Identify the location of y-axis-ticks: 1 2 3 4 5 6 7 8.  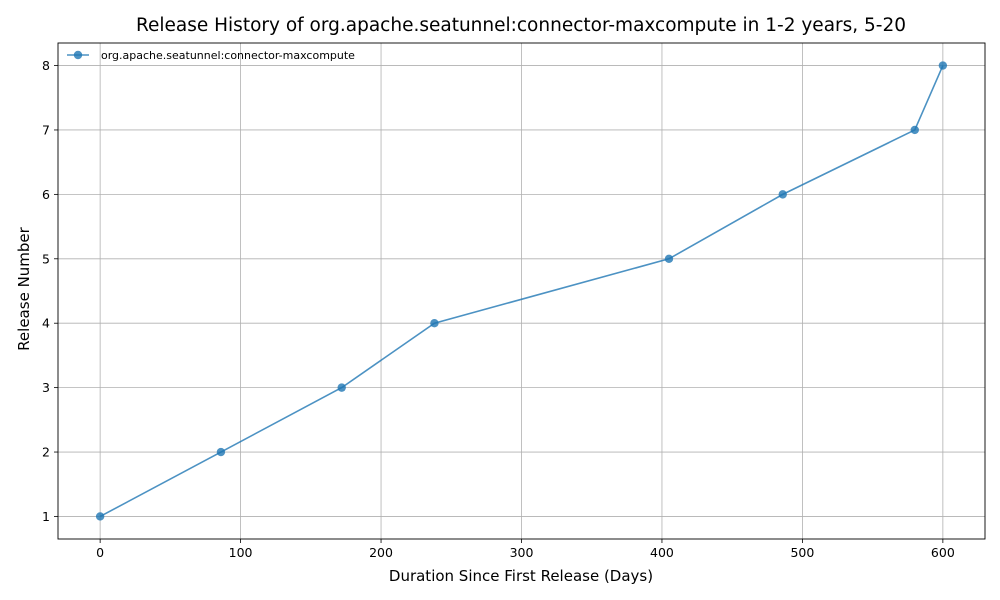
(50, 291).